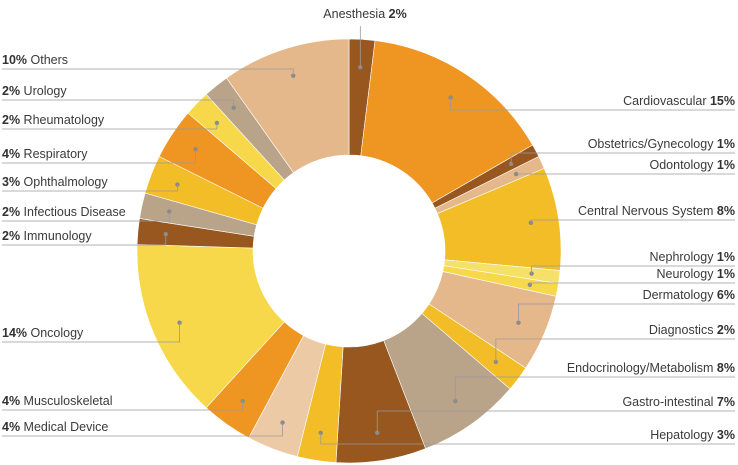 This screenshot has height=465, width=738. What do you see at coordinates (73, 212) in the screenshot?
I see `slice-label-name: Infectious Disease` at bounding box center [73, 212].